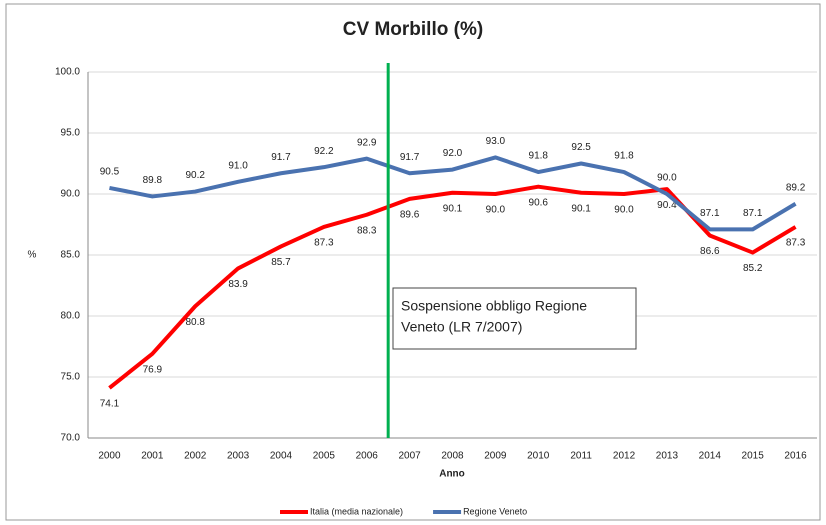  Describe the element at coordinates (452, 456) in the screenshot. I see `x-tick-label: 2008` at that location.